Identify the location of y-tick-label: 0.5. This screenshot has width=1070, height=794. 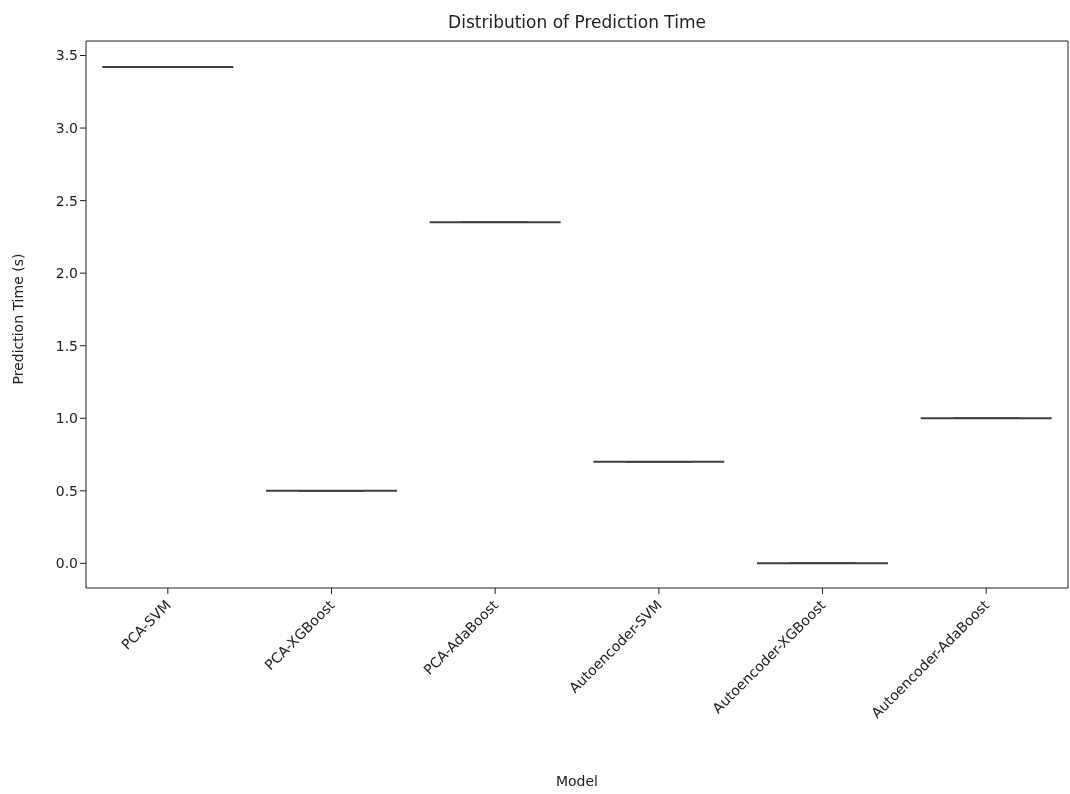
(66, 490).